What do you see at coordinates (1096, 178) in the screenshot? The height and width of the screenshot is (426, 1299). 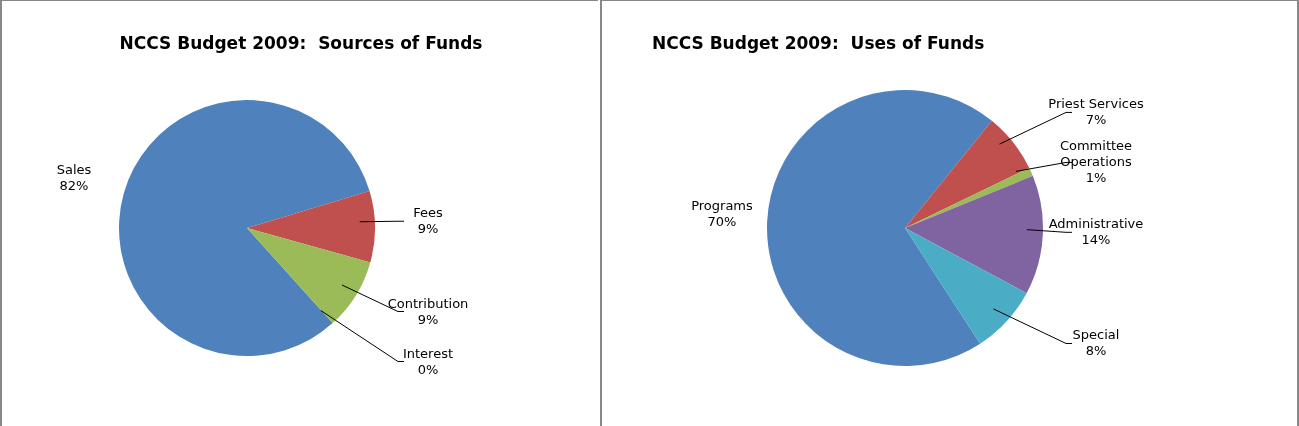 I see `data-label: 1%` at bounding box center [1096, 178].